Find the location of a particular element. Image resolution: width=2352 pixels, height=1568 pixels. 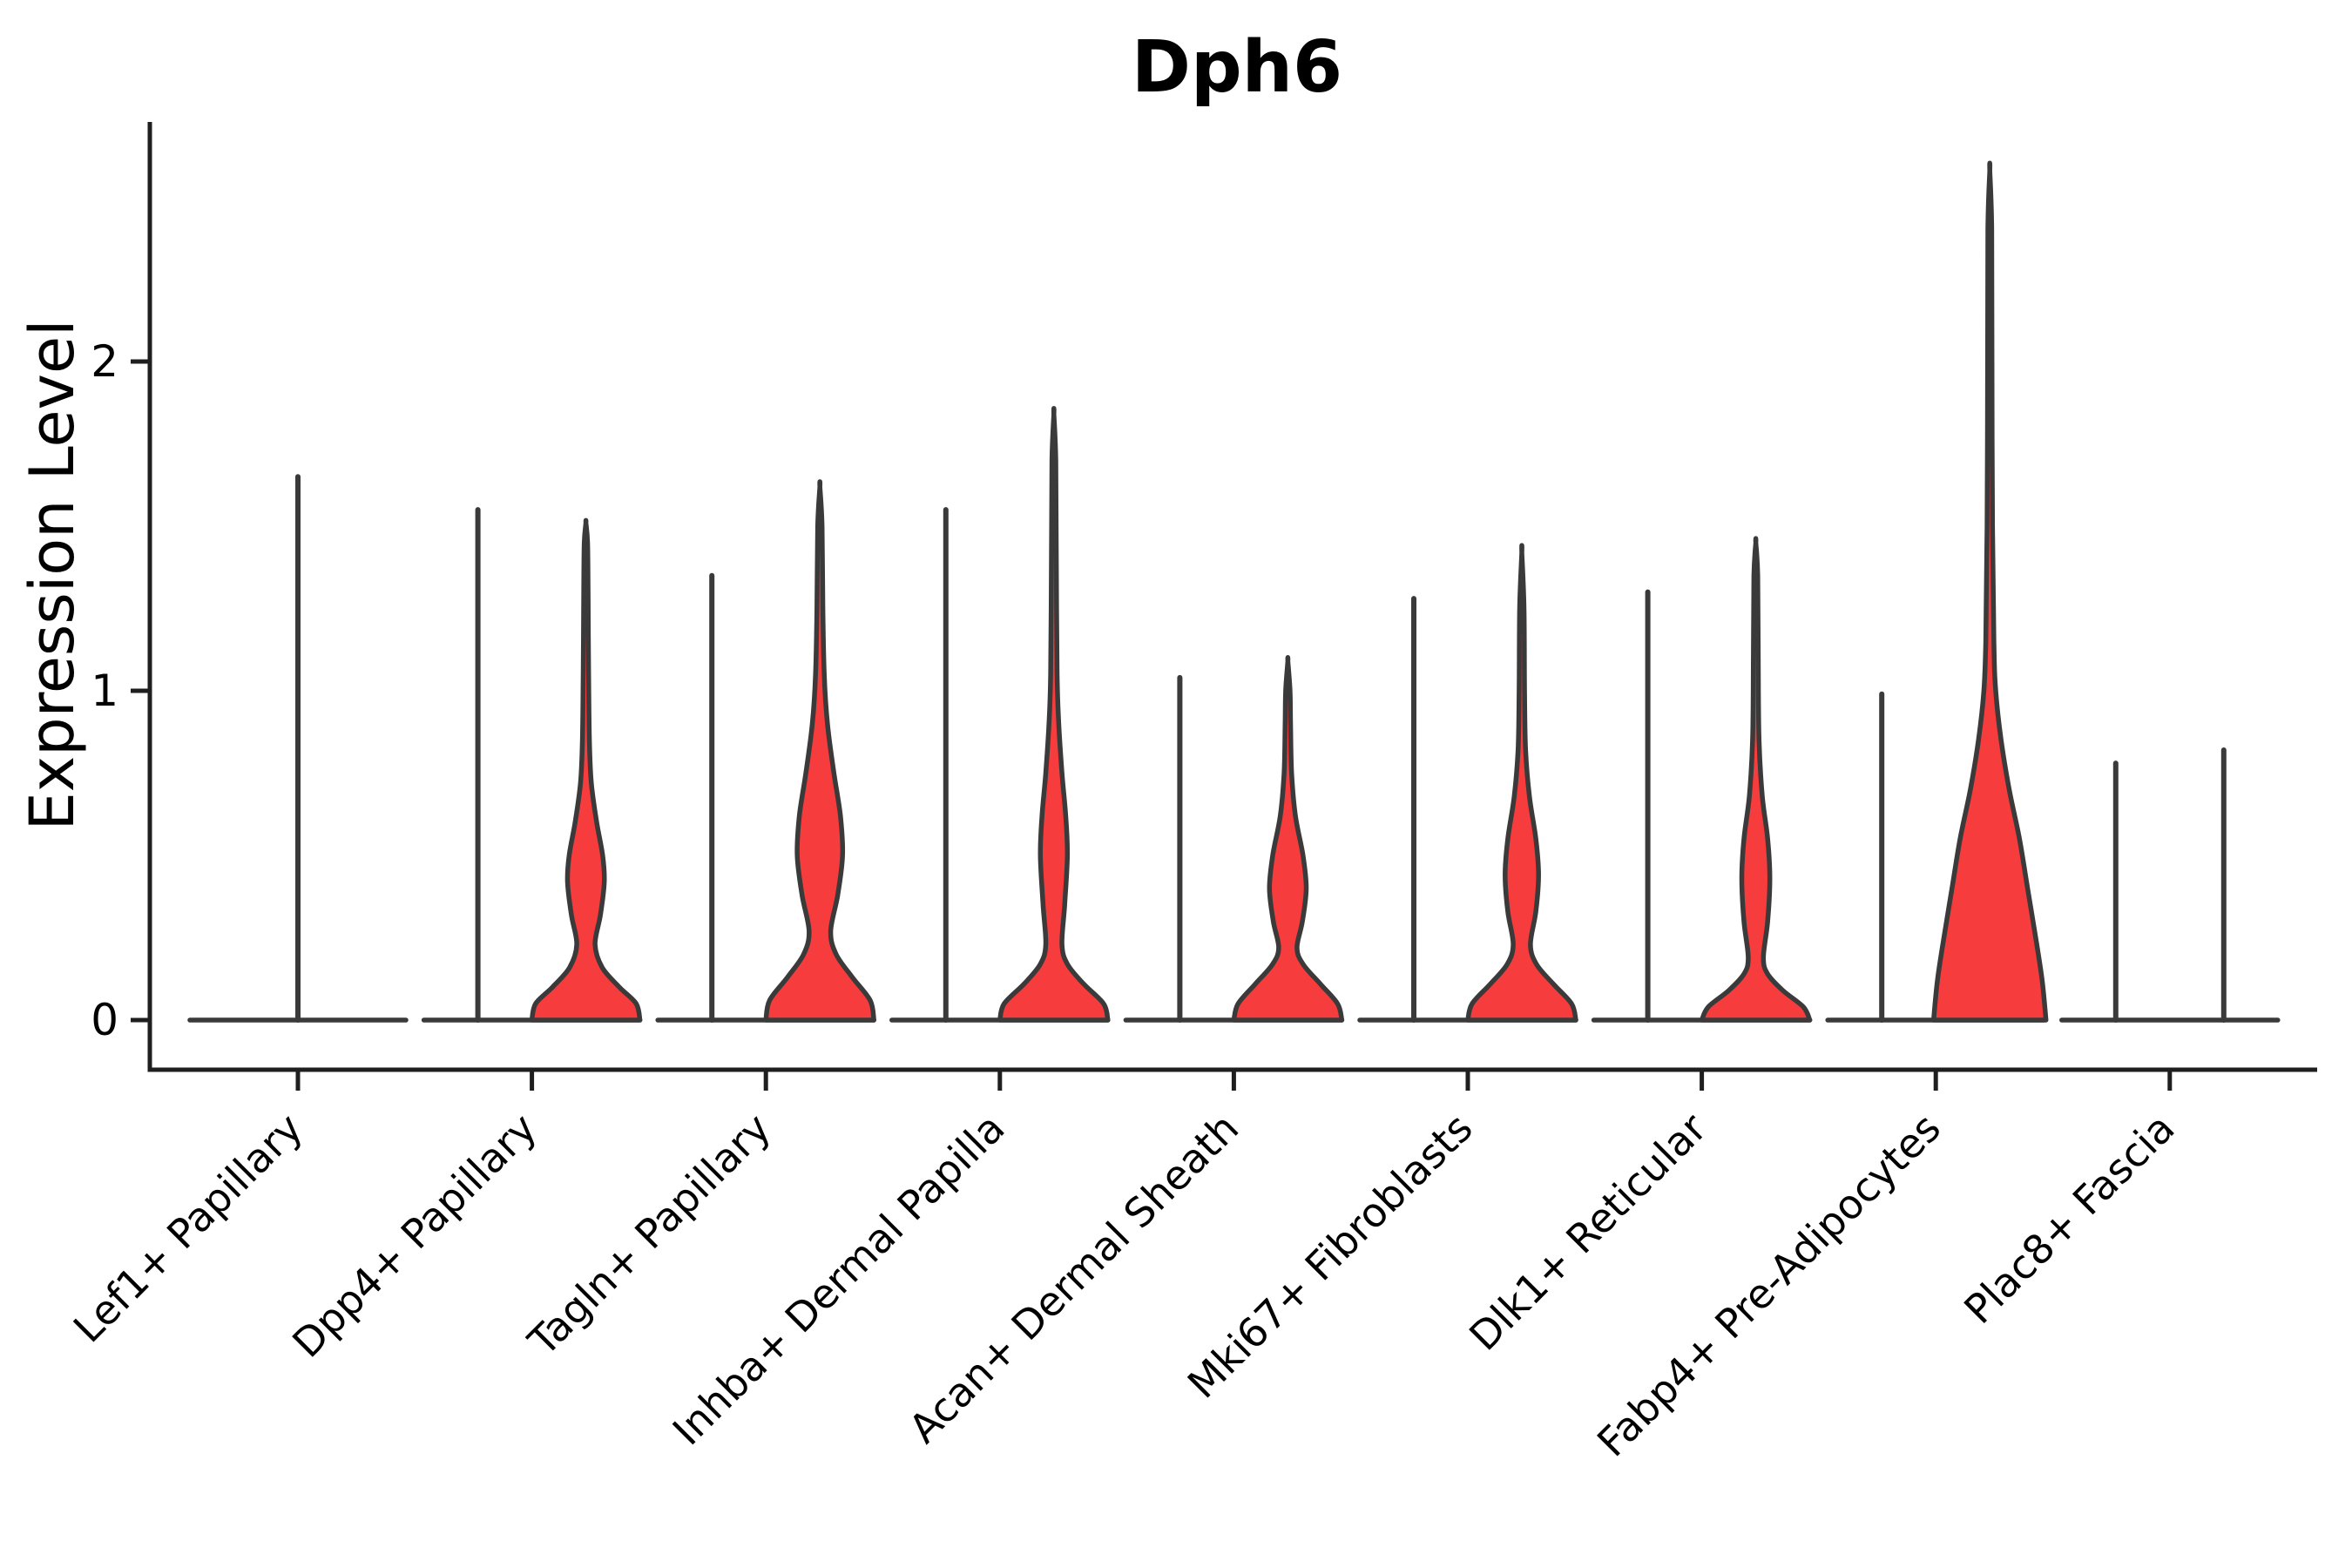

x-tick-label: Dpp4+ Papillary is located at coordinates (414, 1236).